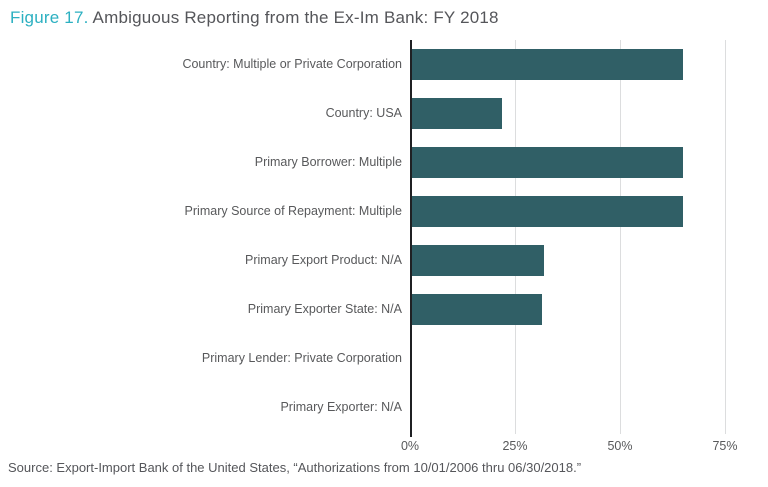 This screenshot has height=487, width=768. I want to click on category-label: Primary Exporter: N/A, so click(341, 407).